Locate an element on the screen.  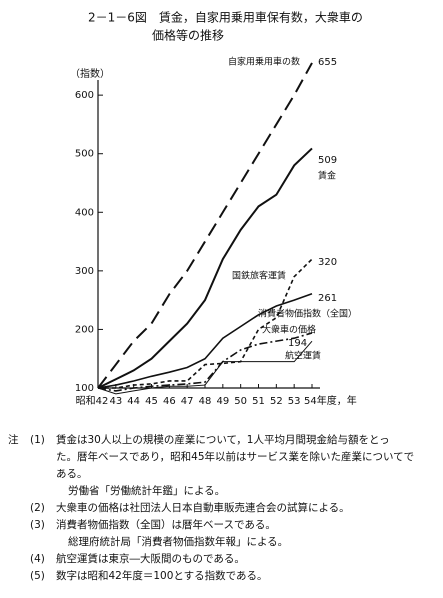
note-text: 消費者物価指数（全国）は暦年ベースである。 is located at coordinates (166, 524).